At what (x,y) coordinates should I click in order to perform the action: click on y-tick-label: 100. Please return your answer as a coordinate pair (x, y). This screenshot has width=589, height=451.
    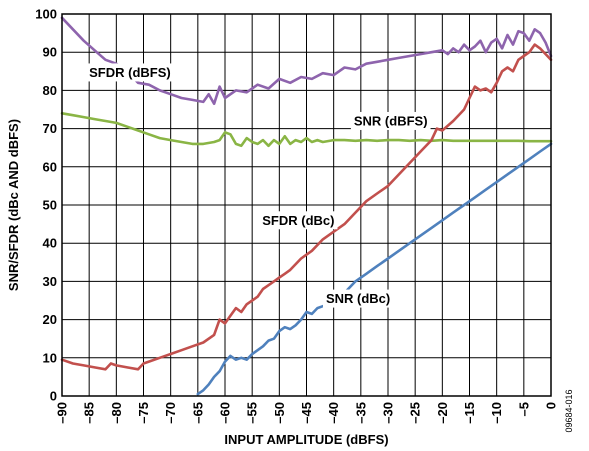
    Looking at the image, I should click on (46, 14).